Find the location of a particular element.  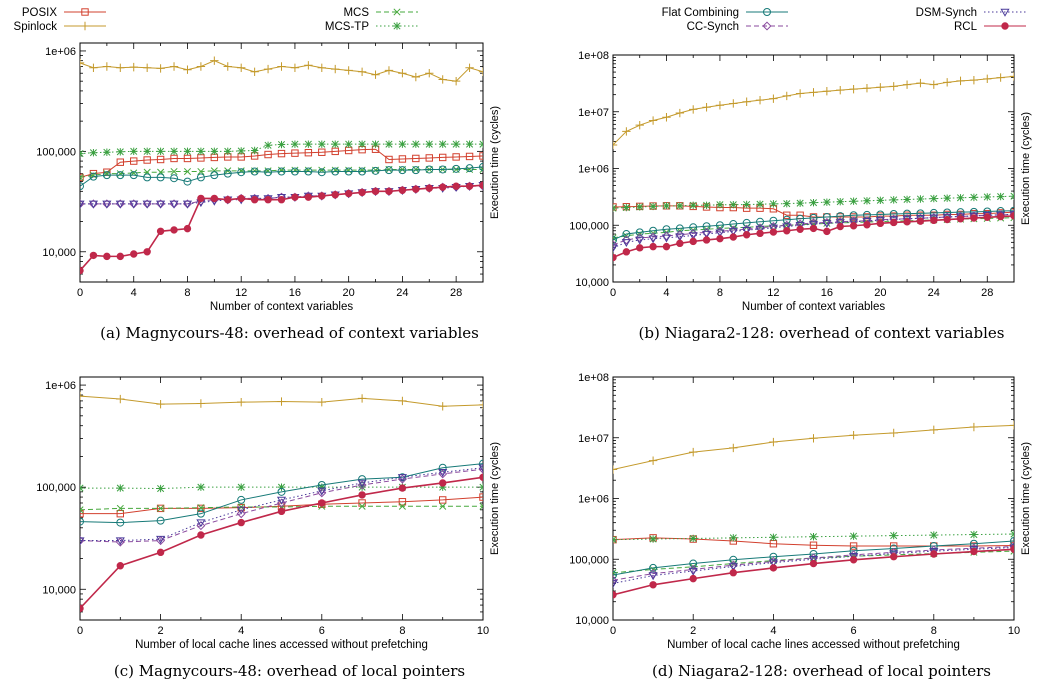

legend-label: CC-Synch is located at coordinates (713, 27).